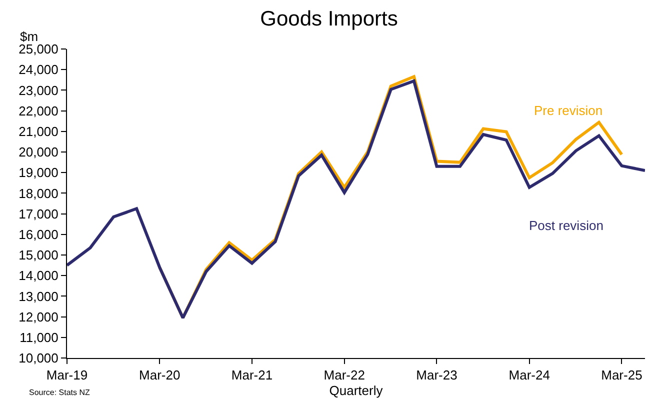  Describe the element at coordinates (356, 390) in the screenshot. I see `x-axis-title: Quarterly` at that location.